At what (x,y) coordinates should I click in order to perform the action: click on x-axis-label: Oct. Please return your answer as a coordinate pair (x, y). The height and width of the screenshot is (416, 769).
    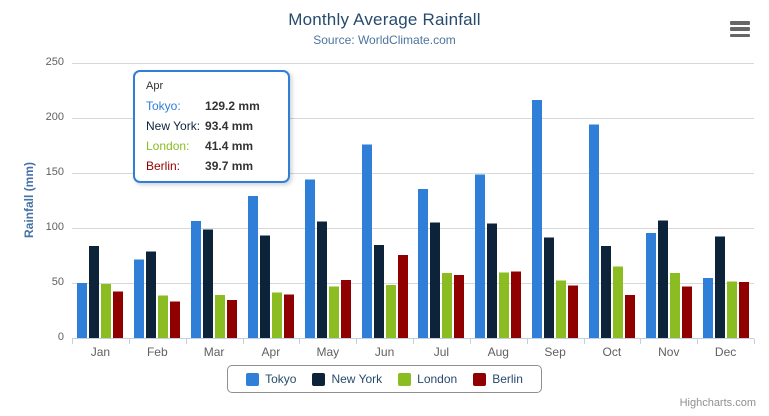
    Looking at the image, I should click on (612, 352).